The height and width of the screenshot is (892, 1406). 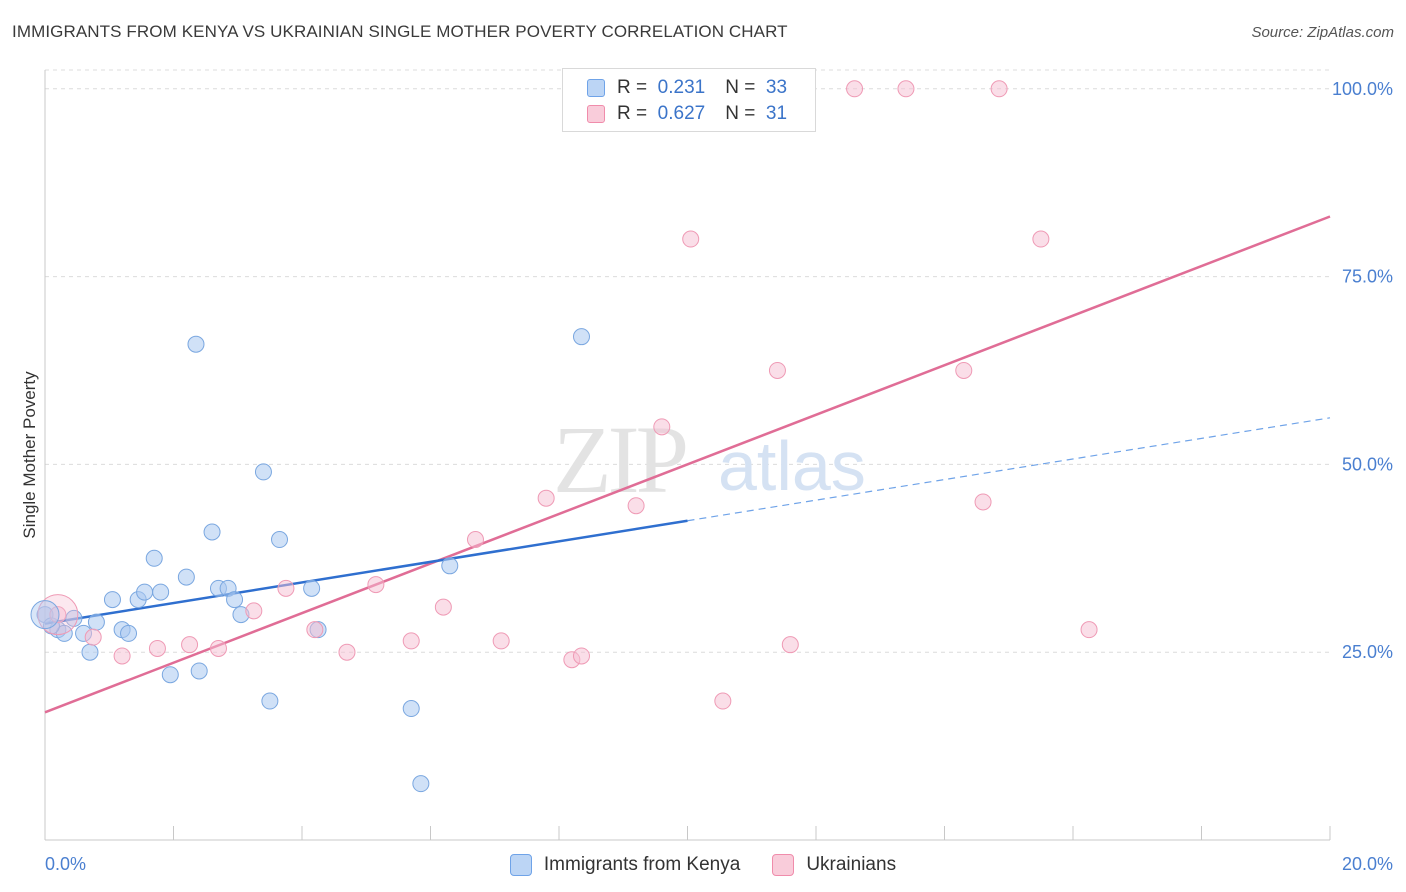 I want to click on correlation-legend: R = 0.231 N = 33 R = 0.627 N = 31, so click(x=689, y=100).